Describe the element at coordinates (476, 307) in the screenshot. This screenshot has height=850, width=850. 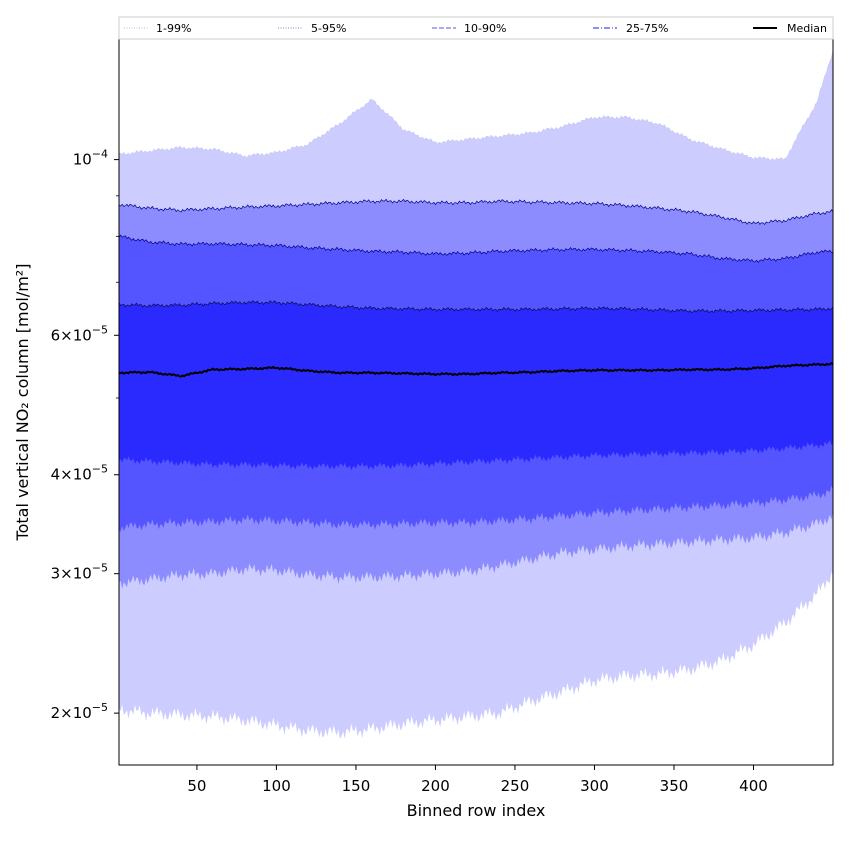
I see `line-25-75-upper` at that location.